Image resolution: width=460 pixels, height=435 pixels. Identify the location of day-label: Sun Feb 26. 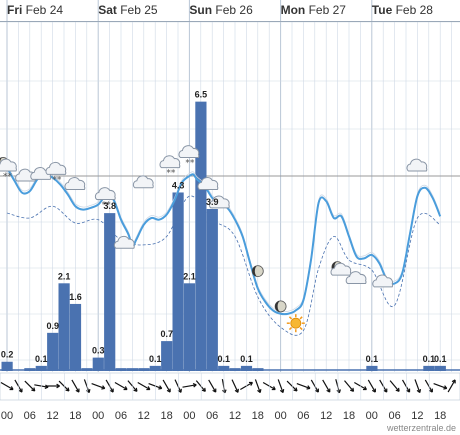
(221, 10).